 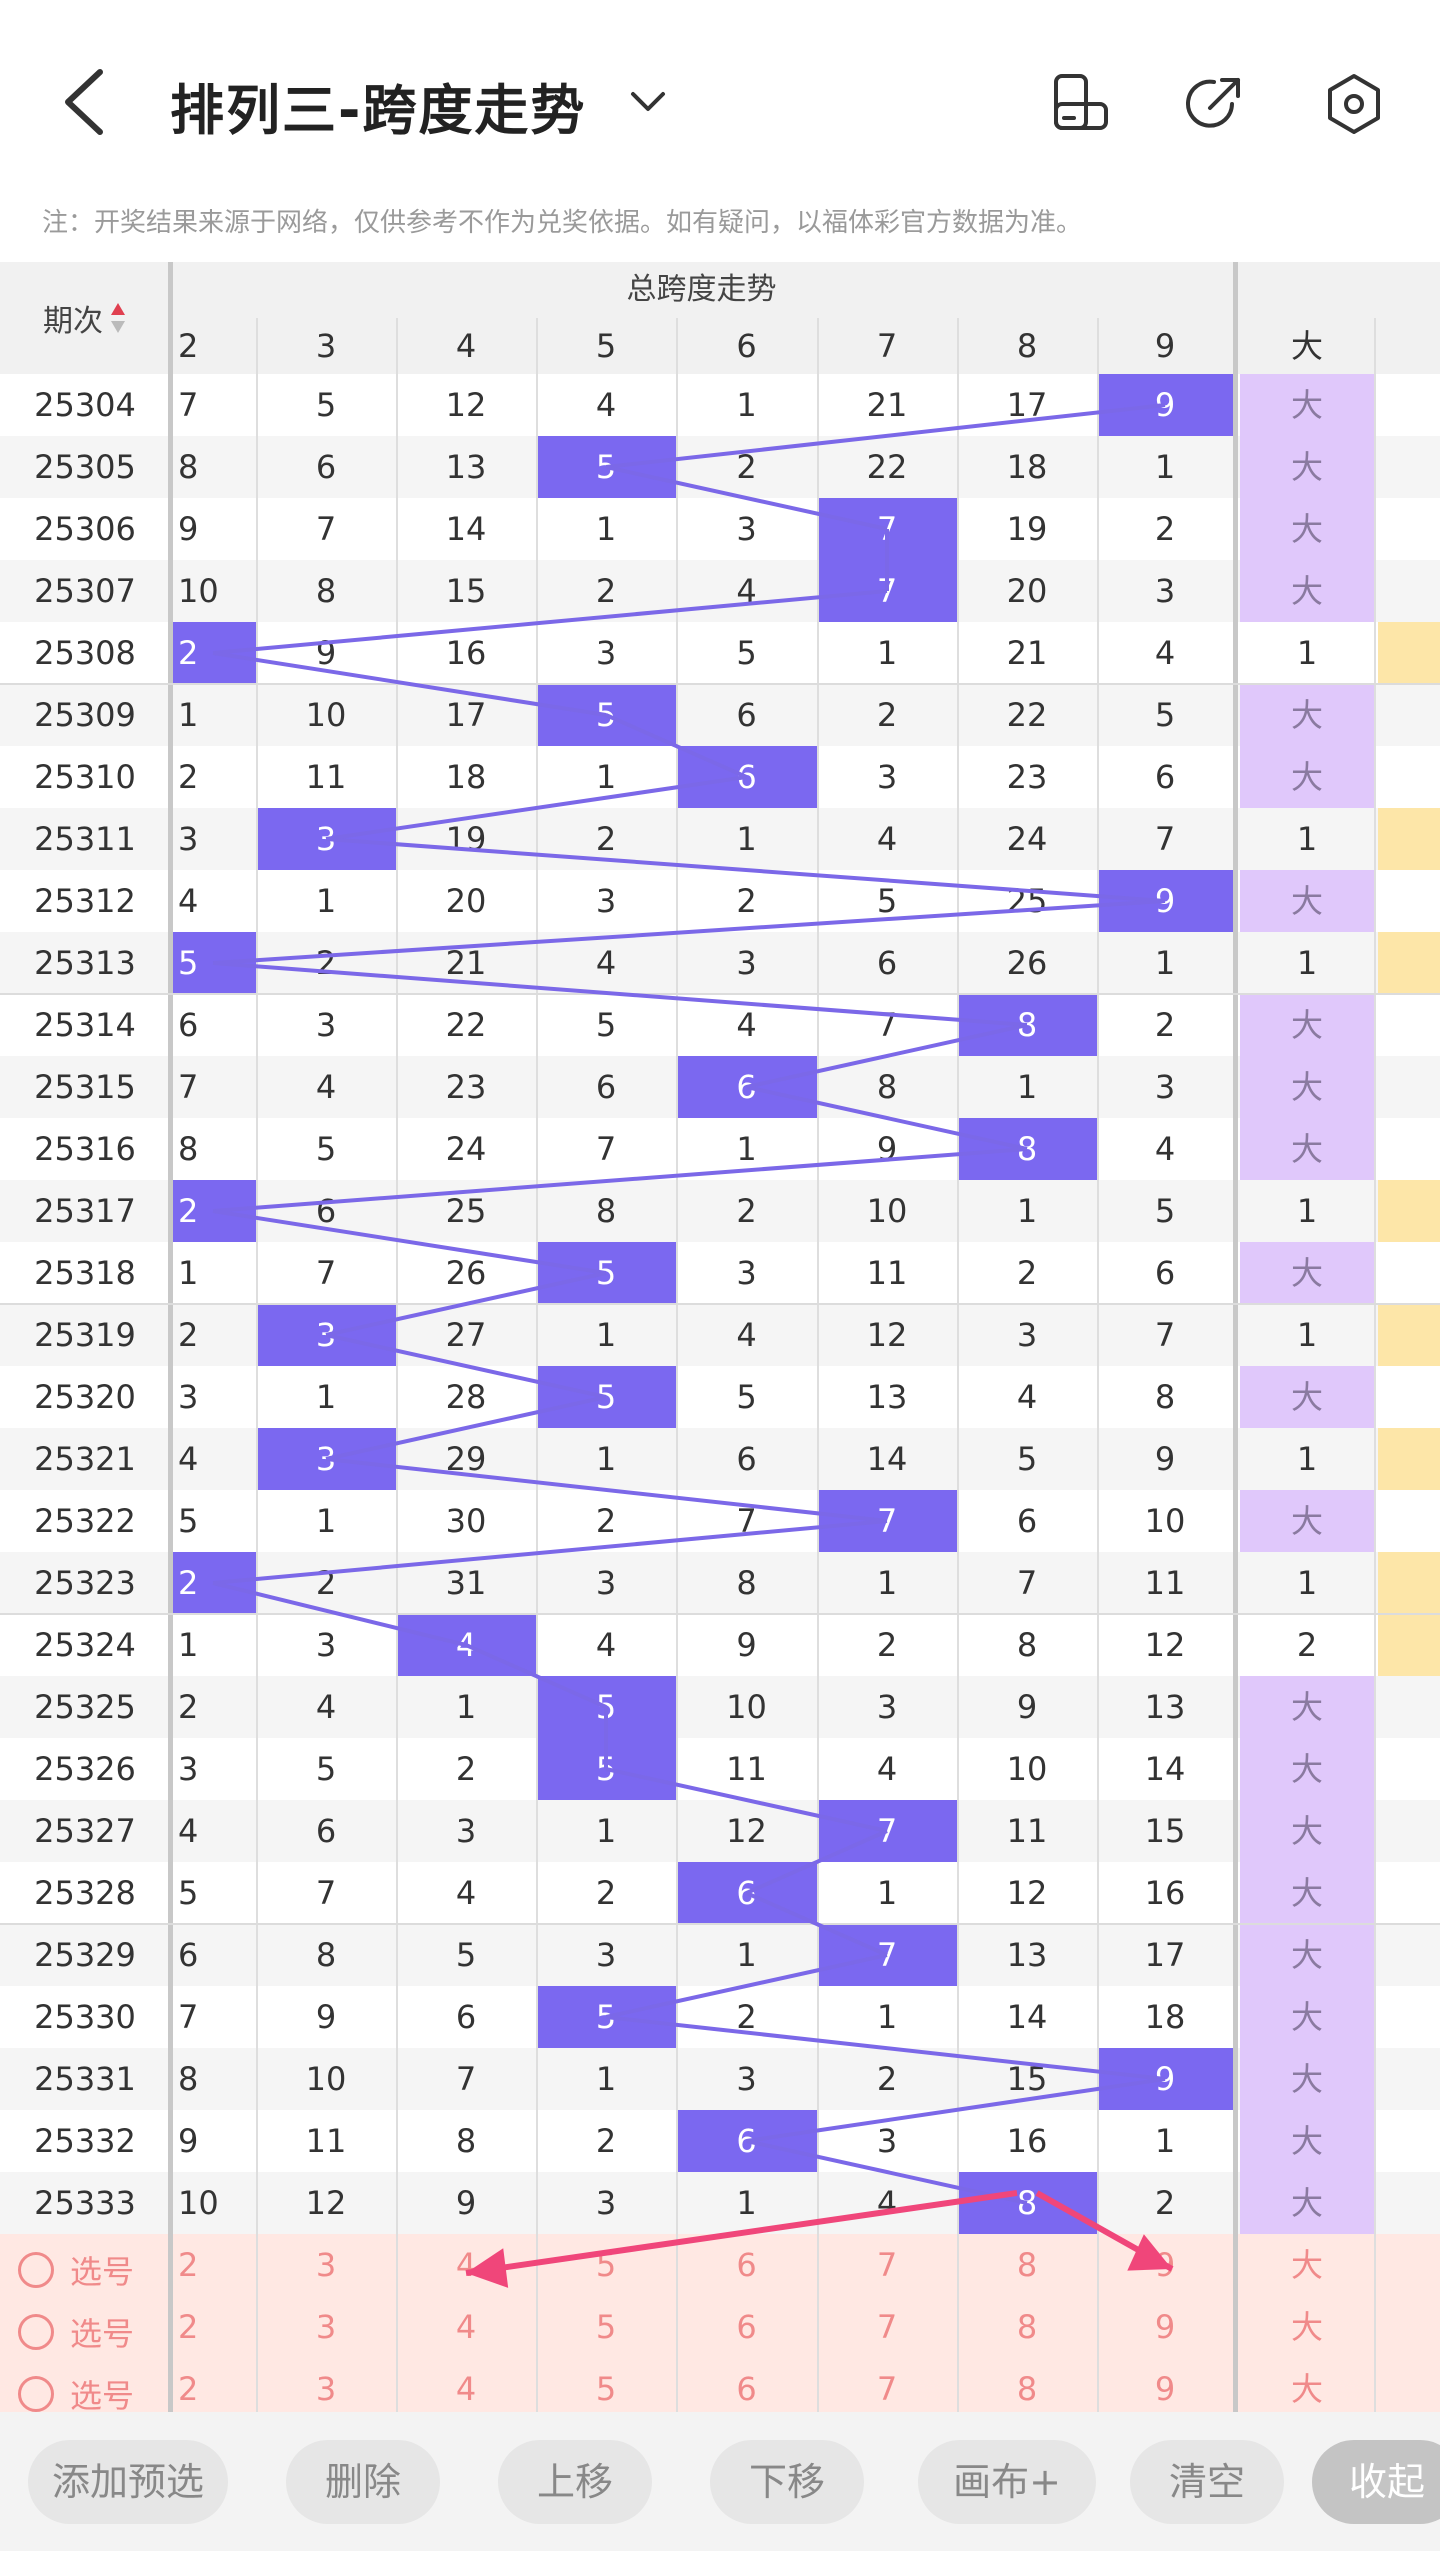 What do you see at coordinates (787, 2482) in the screenshot?
I see `move-down-button: 下移` at bounding box center [787, 2482].